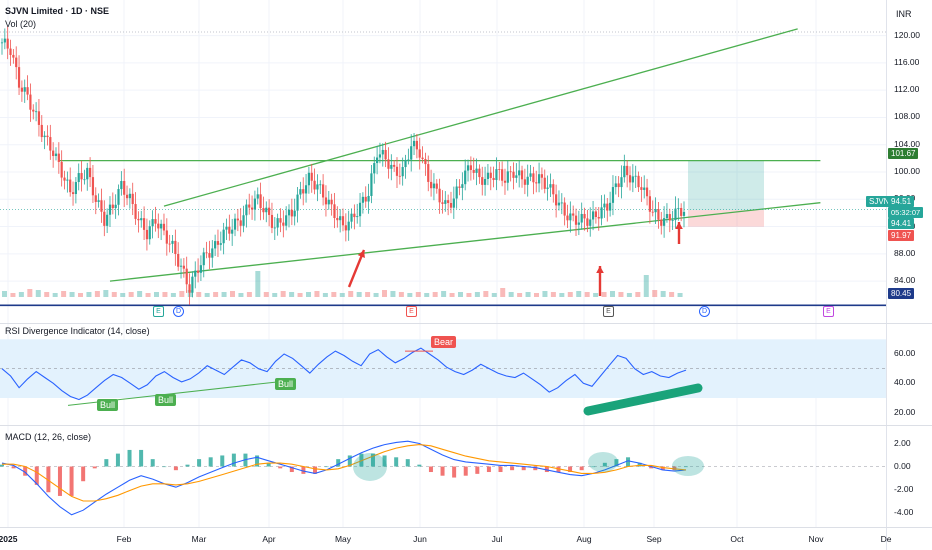  I want to click on time-tick-label: De, so click(886, 539).